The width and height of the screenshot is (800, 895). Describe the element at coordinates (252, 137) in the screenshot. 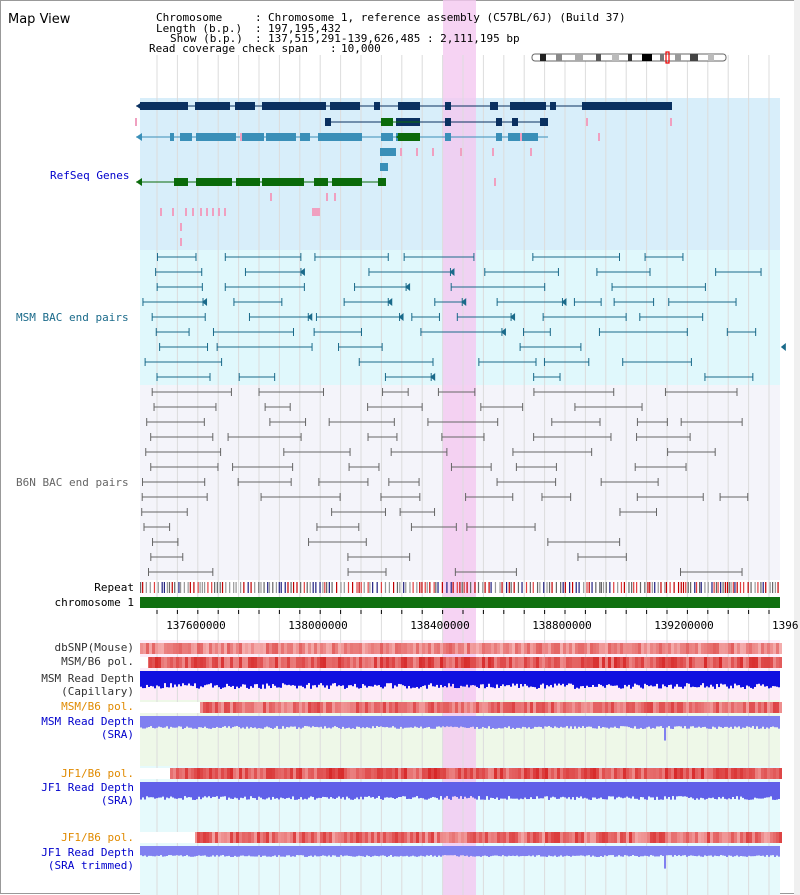

I see `gene-exon` at that location.